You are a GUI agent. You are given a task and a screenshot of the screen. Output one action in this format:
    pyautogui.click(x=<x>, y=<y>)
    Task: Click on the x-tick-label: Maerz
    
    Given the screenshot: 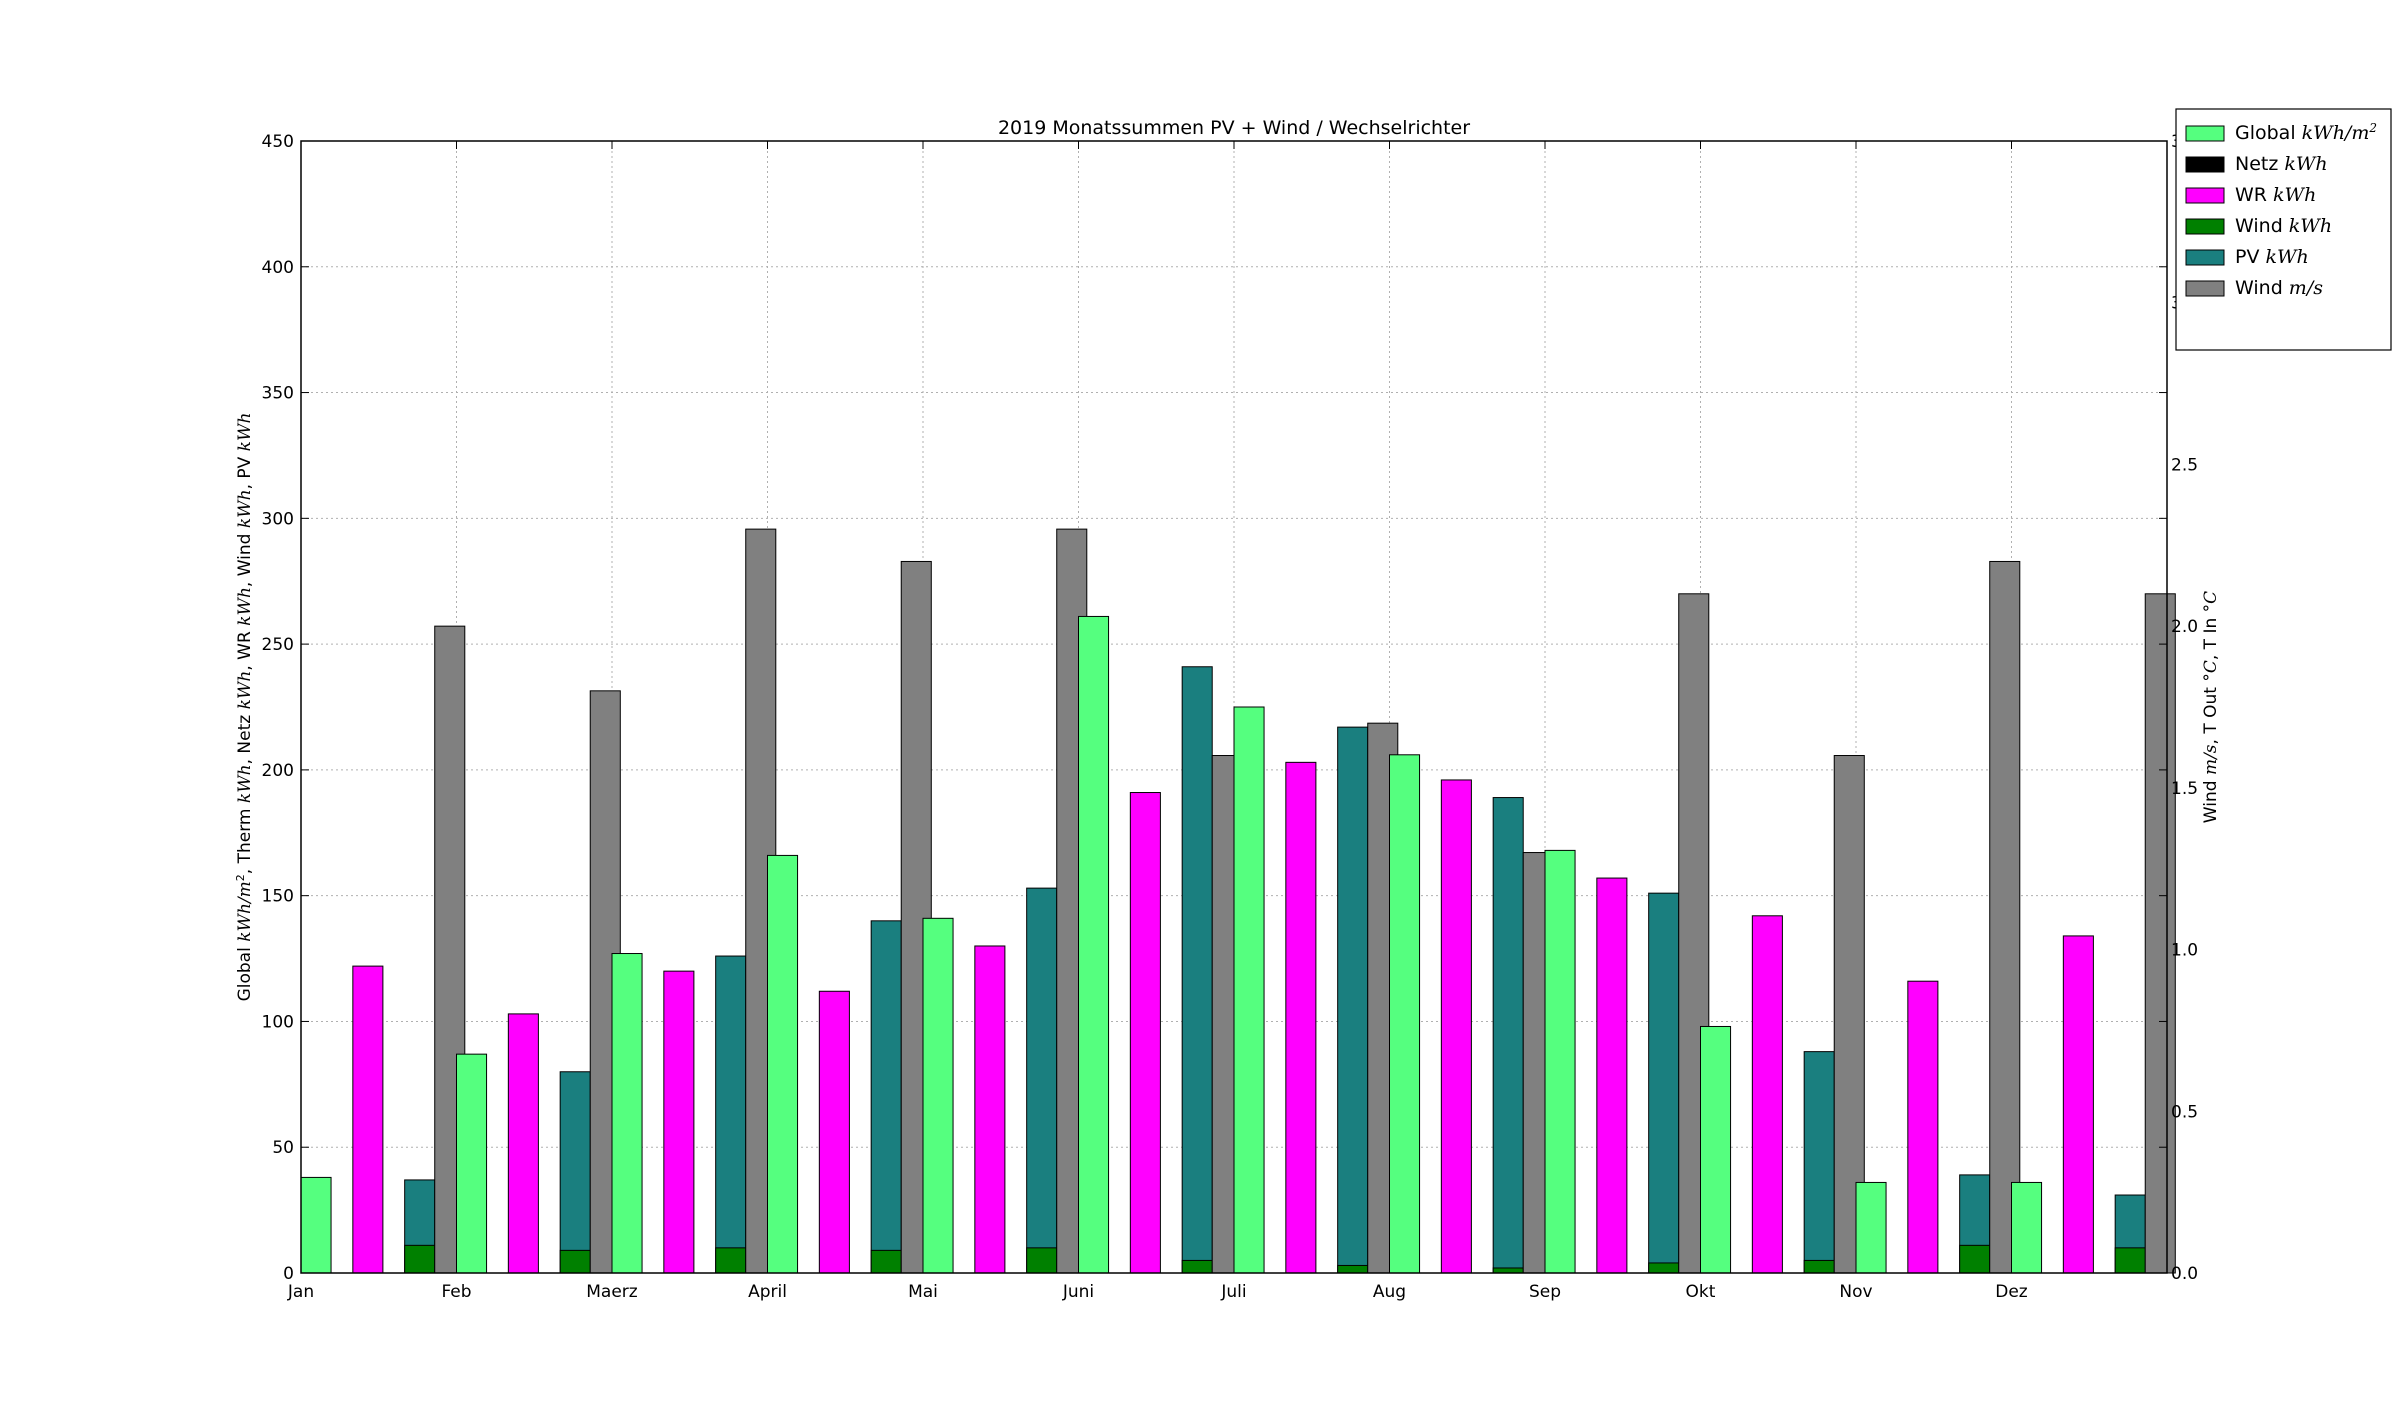 What is the action you would take?
    pyautogui.click(x=612, y=1292)
    